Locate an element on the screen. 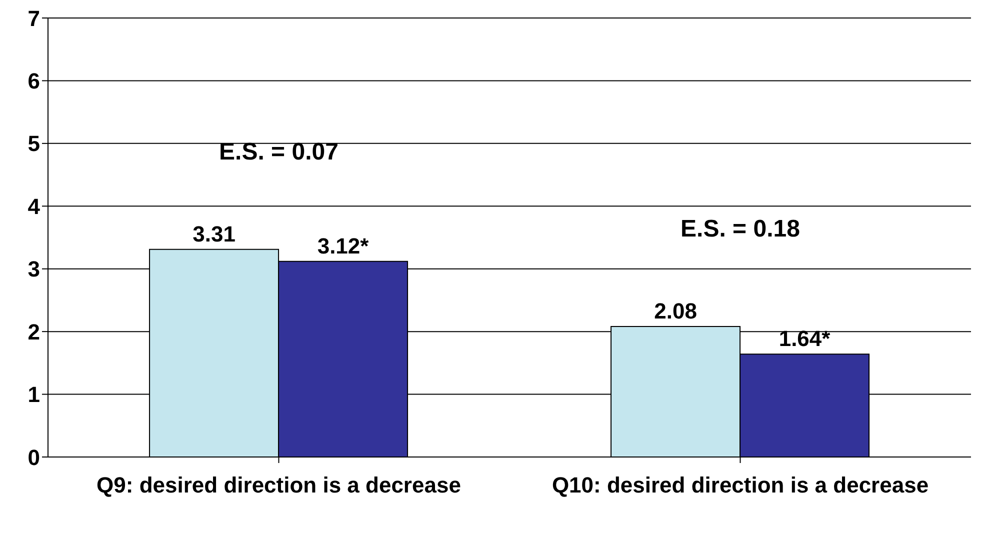  y-tick-label: 5 is located at coordinates (34, 143).